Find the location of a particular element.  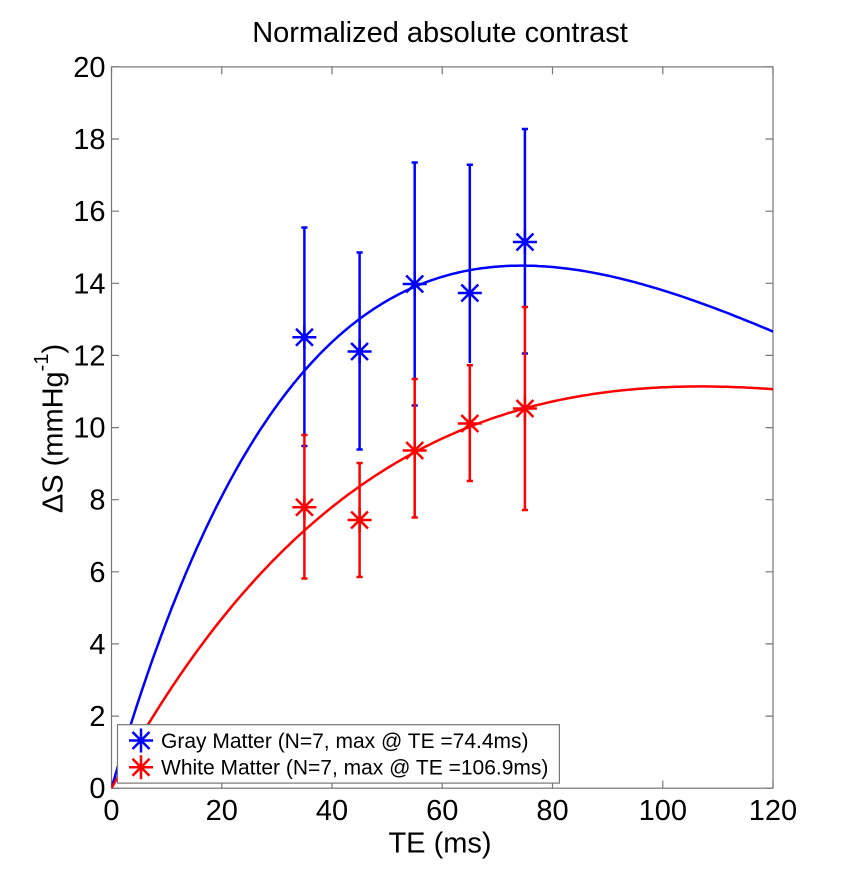

svg-text: Normalized absolute contrast is located at coordinates (440, 33).